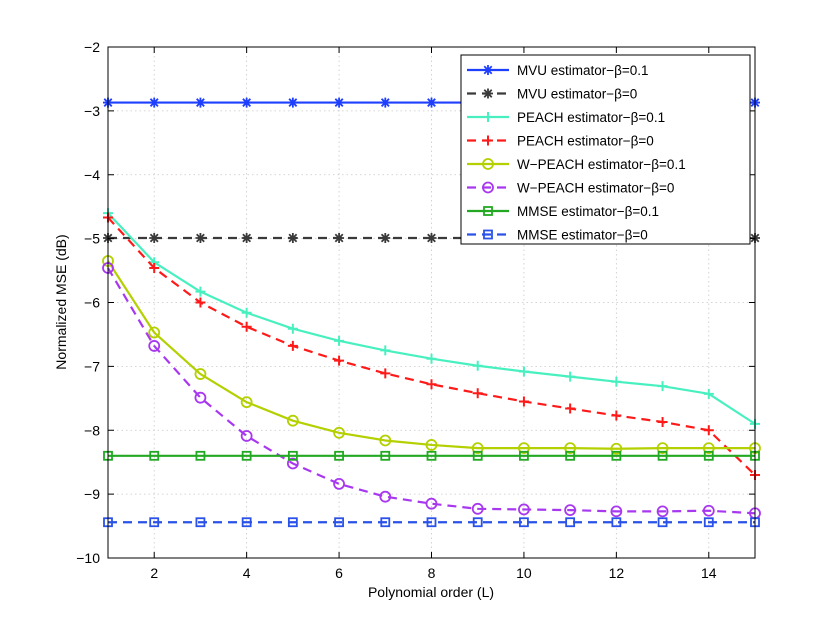  Describe the element at coordinates (709, 573) in the screenshot. I see `x-tick-label: 14` at that location.